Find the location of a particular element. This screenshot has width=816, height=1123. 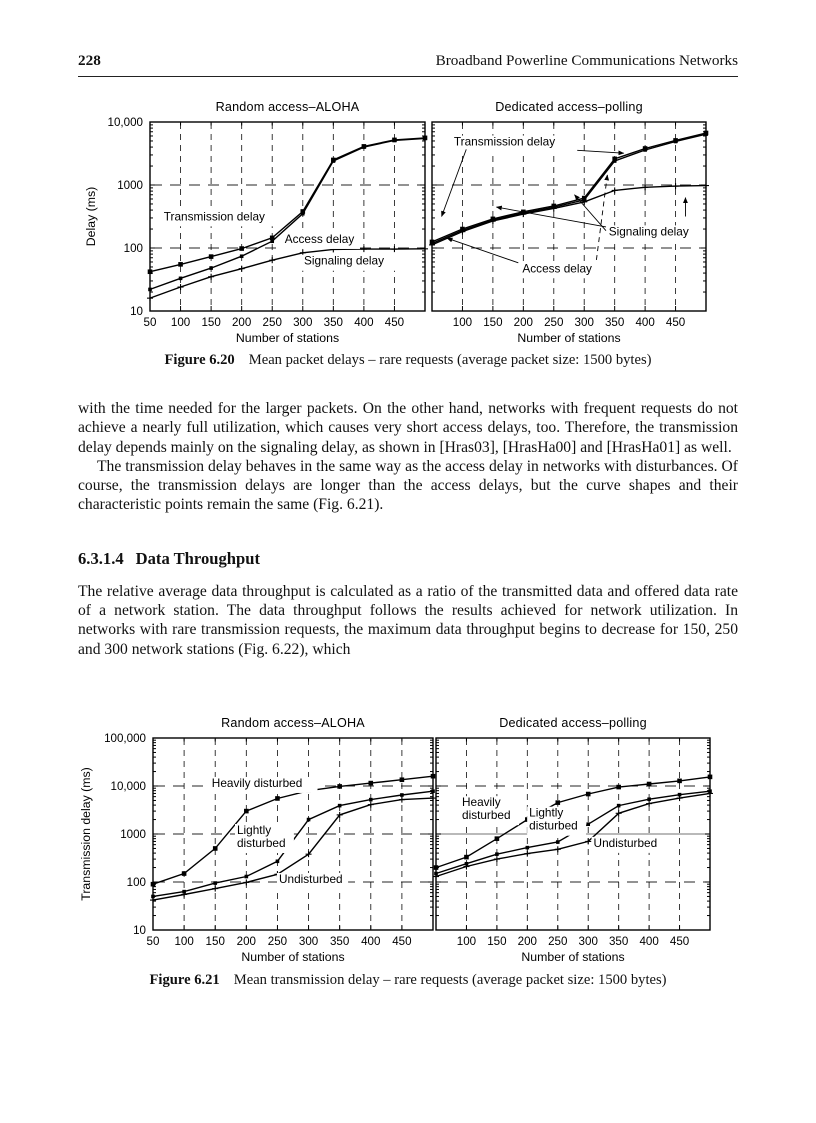

svg-text: Heavily is located at coordinates (481, 802).